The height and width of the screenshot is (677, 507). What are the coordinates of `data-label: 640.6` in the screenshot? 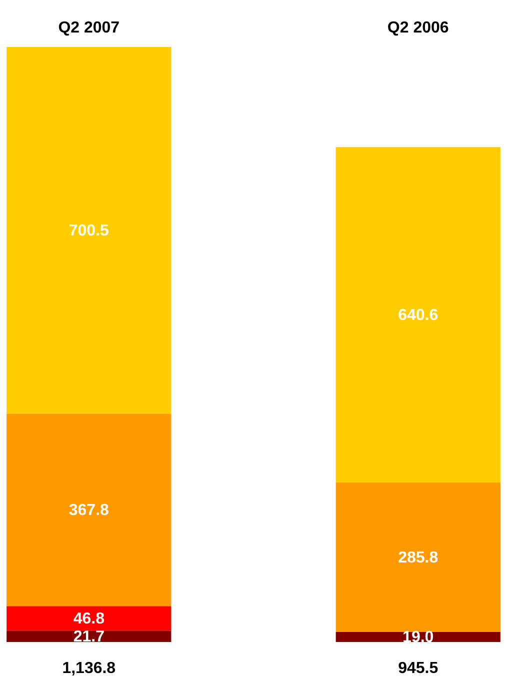 It's located at (418, 315).